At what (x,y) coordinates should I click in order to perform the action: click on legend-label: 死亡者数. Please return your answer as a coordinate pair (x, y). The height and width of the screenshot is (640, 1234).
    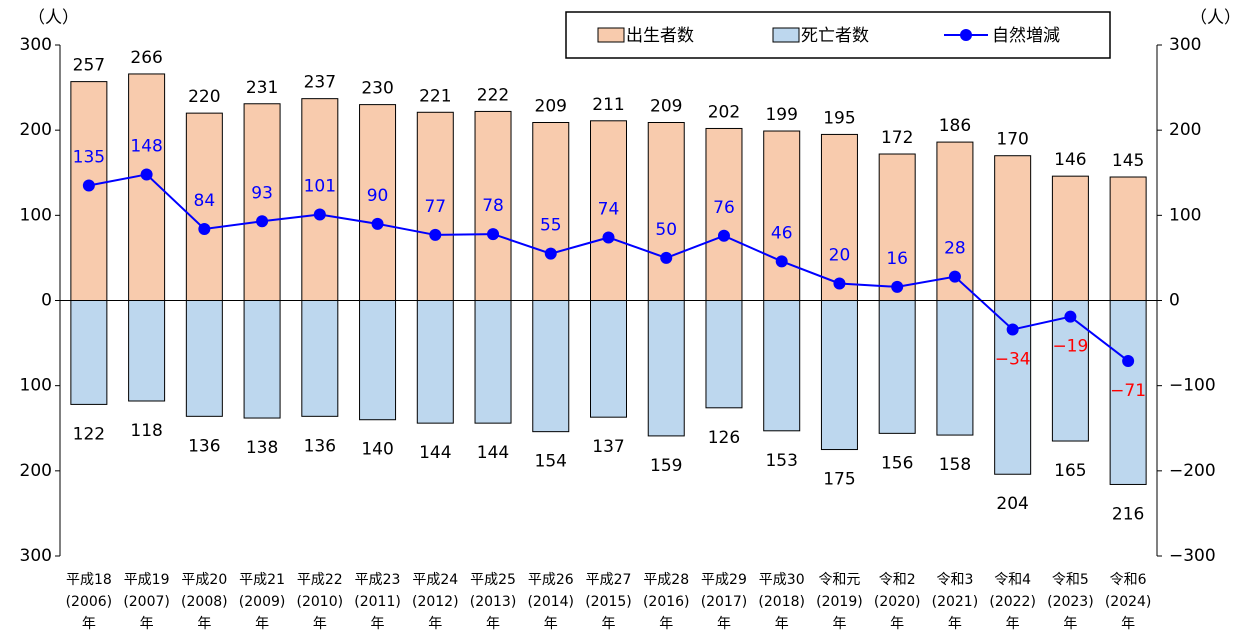
    Looking at the image, I should click on (835, 36).